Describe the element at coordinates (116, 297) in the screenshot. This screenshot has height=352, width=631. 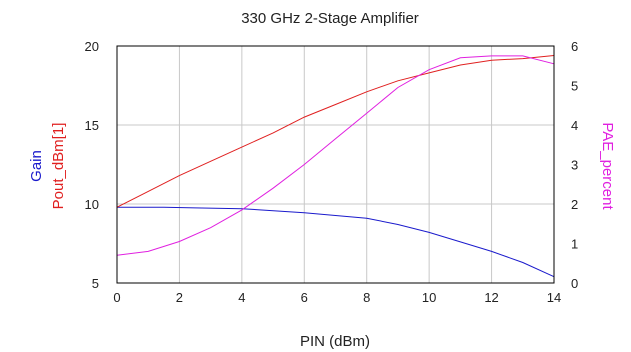
I see `x-tick-label: 0` at that location.